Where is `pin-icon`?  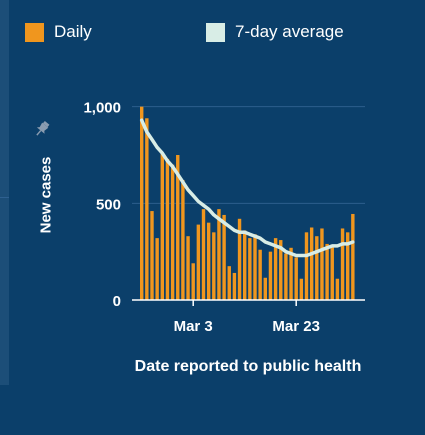 pin-icon is located at coordinates (42, 129).